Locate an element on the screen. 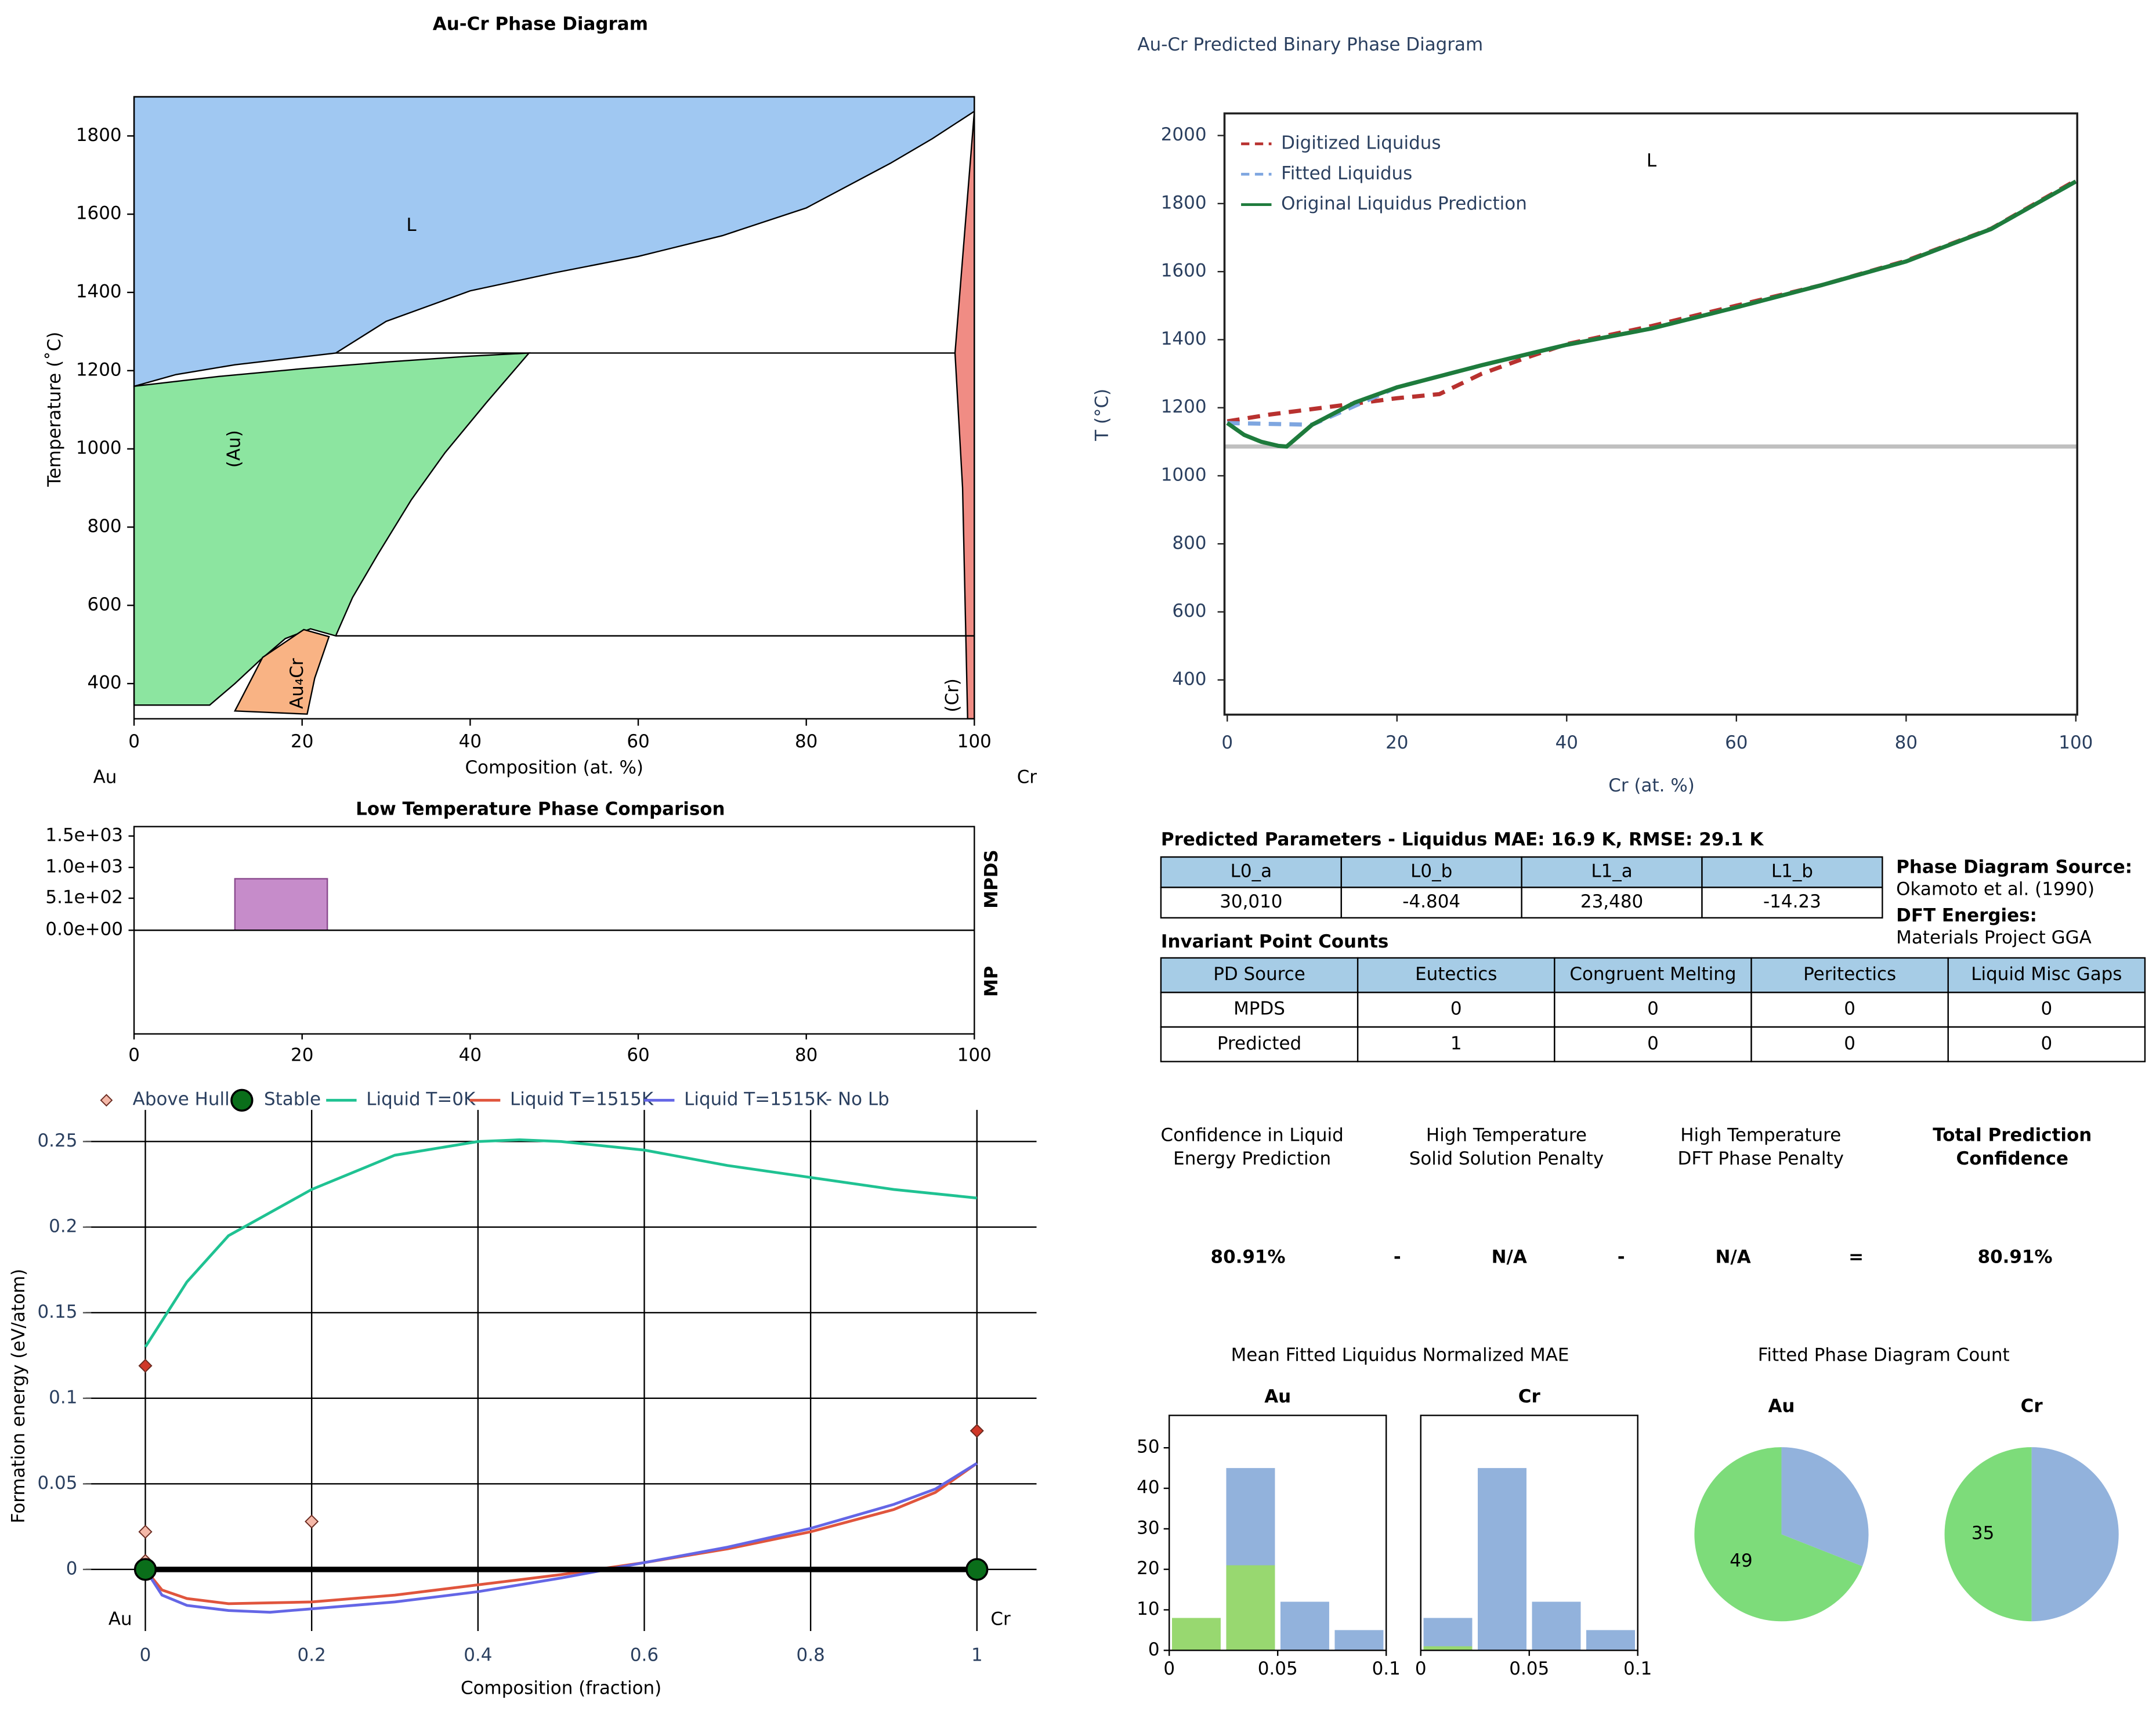  x-tick-label: 0.1 is located at coordinates (1637, 1668).